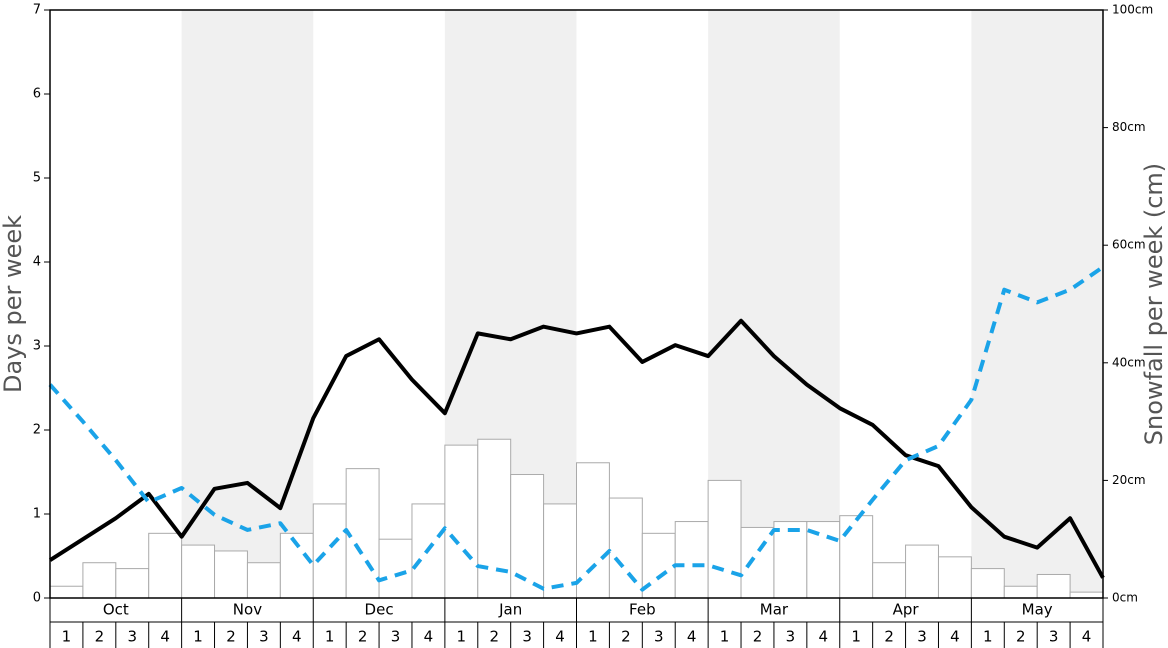 The image size is (1168, 648). I want to click on month-label: Mar, so click(774, 610).